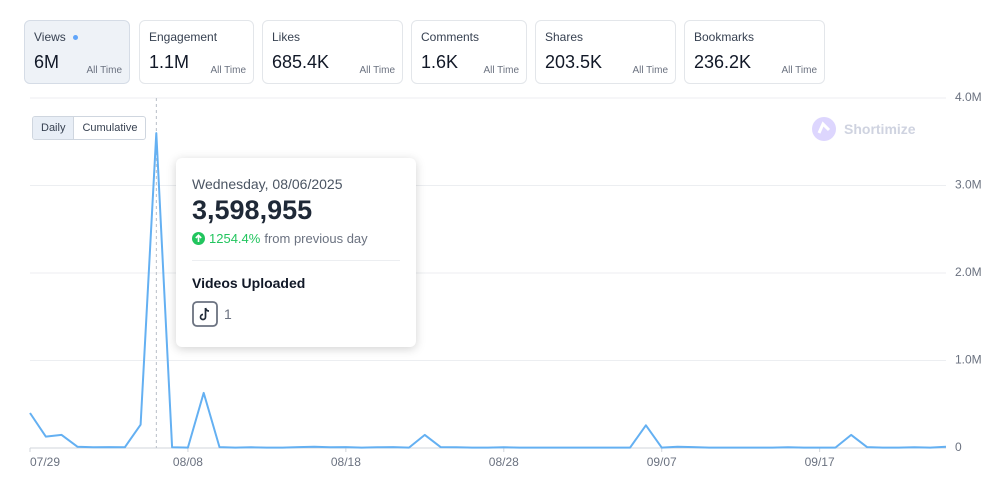 The height and width of the screenshot is (493, 1000). What do you see at coordinates (296, 260) in the screenshot?
I see `divider` at bounding box center [296, 260].